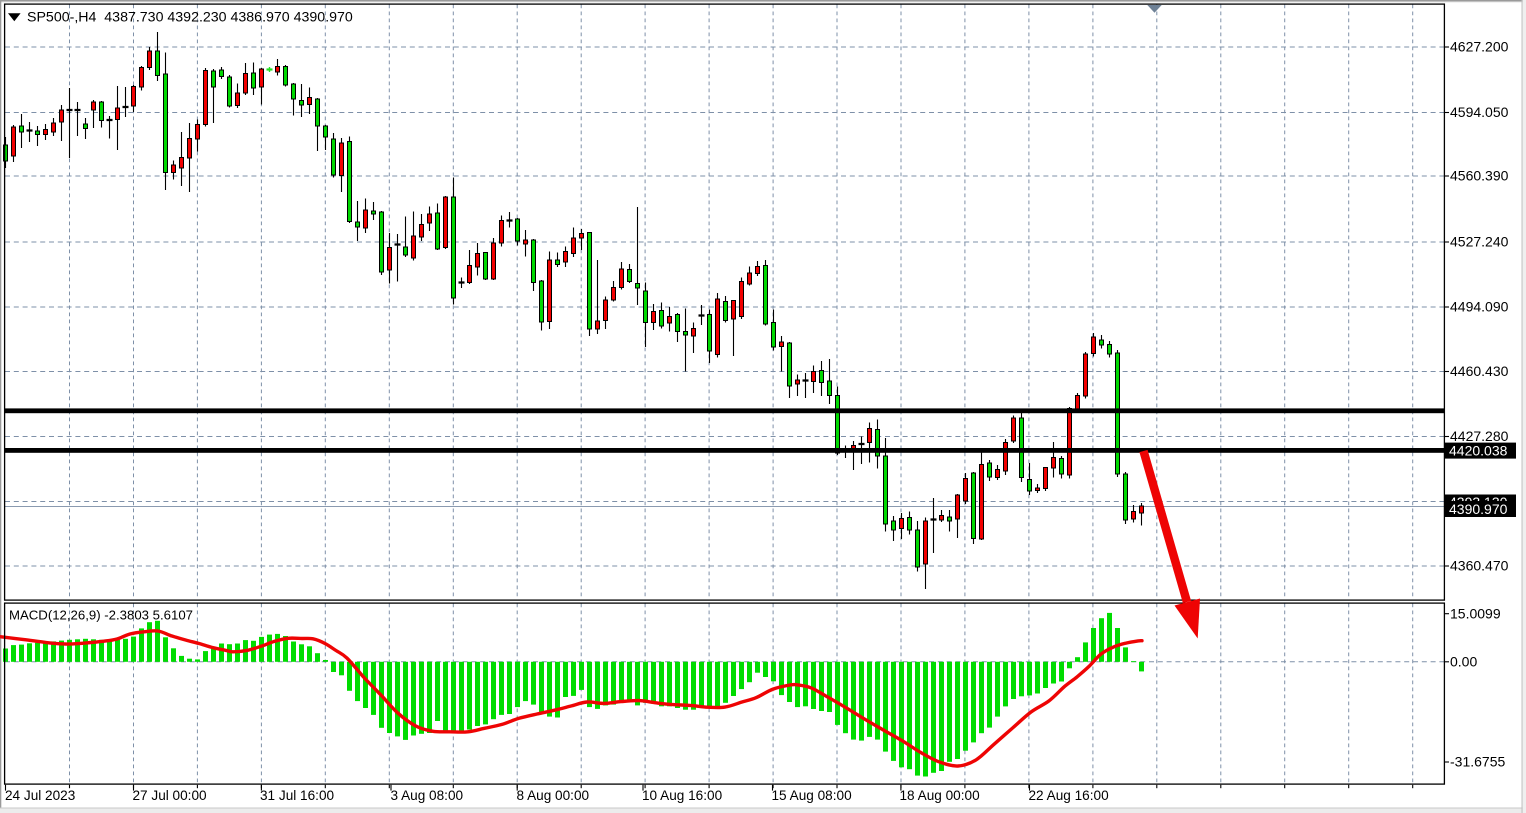 The image size is (1526, 813). Describe the element at coordinates (170, 795) in the screenshot. I see `svg-text: 27 Jul 00:00` at that location.